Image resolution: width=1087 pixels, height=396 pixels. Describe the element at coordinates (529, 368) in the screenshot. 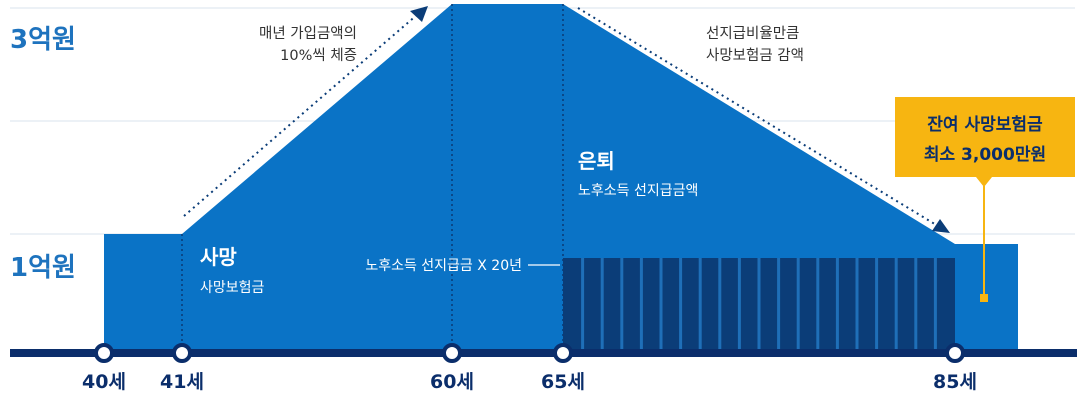

I see `age-nodes: 40세 41세 60세 65세 85세` at that location.